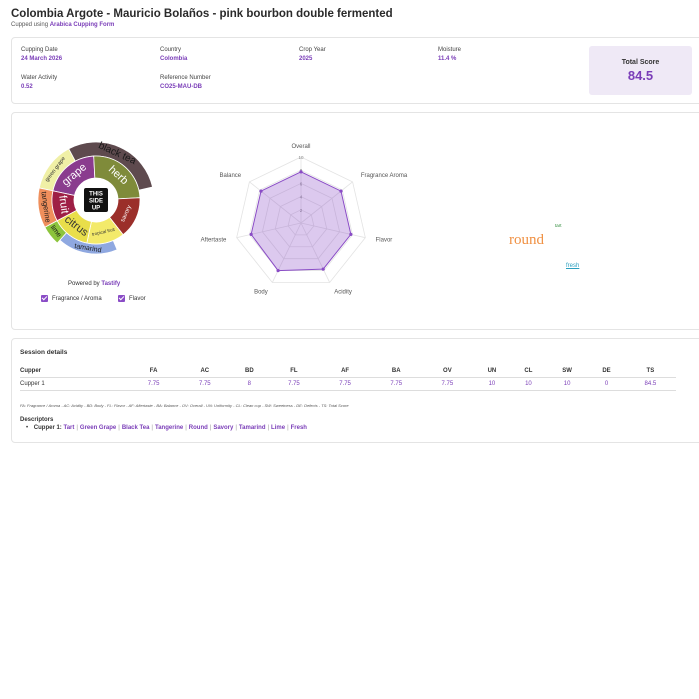 Image resolution: width=699 pixels, height=699 pixels. Describe the element at coordinates (132, 298) in the screenshot. I see `legend-flavor: Flavor` at that location.